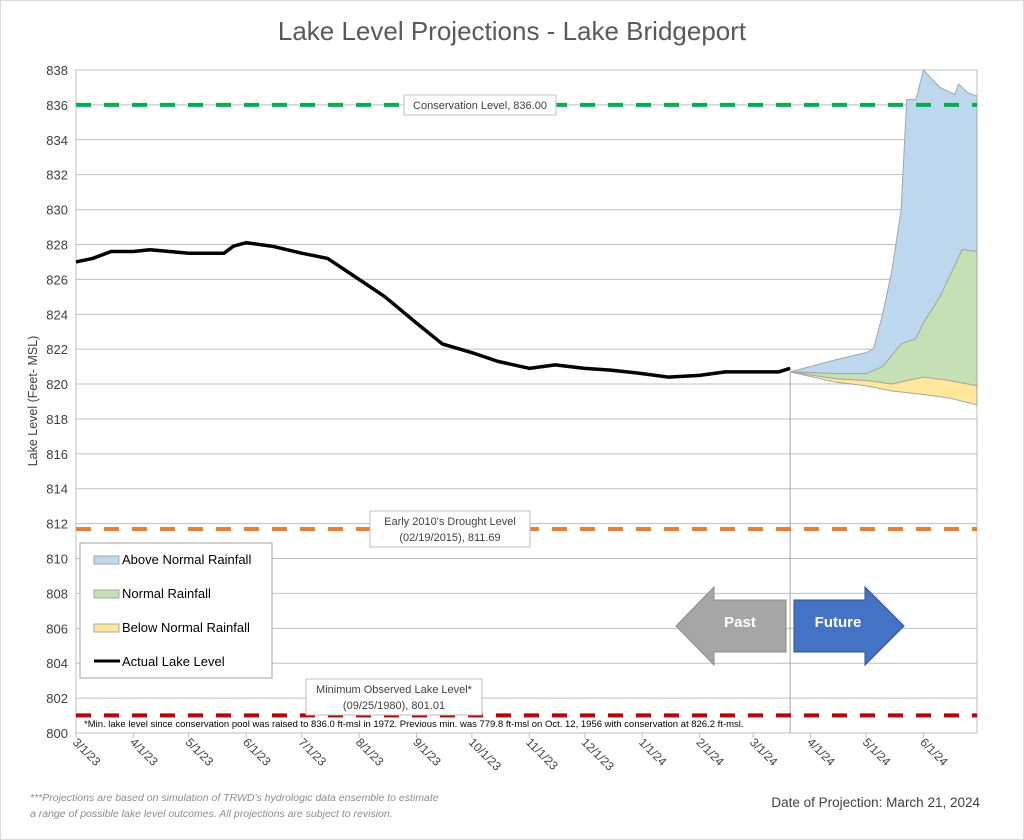 This screenshot has height=840, width=1024. Describe the element at coordinates (394, 697) in the screenshot. I see `minimum-label-box` at that location.